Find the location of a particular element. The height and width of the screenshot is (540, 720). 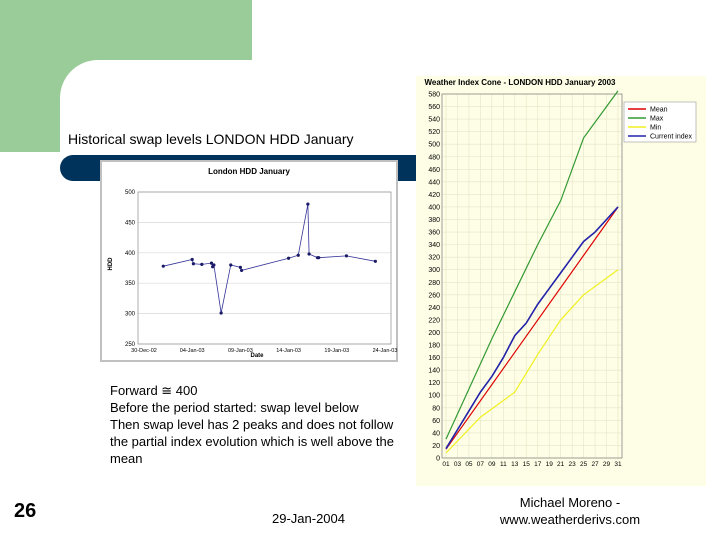

chart2-legend-label: Max is located at coordinates (657, 119).